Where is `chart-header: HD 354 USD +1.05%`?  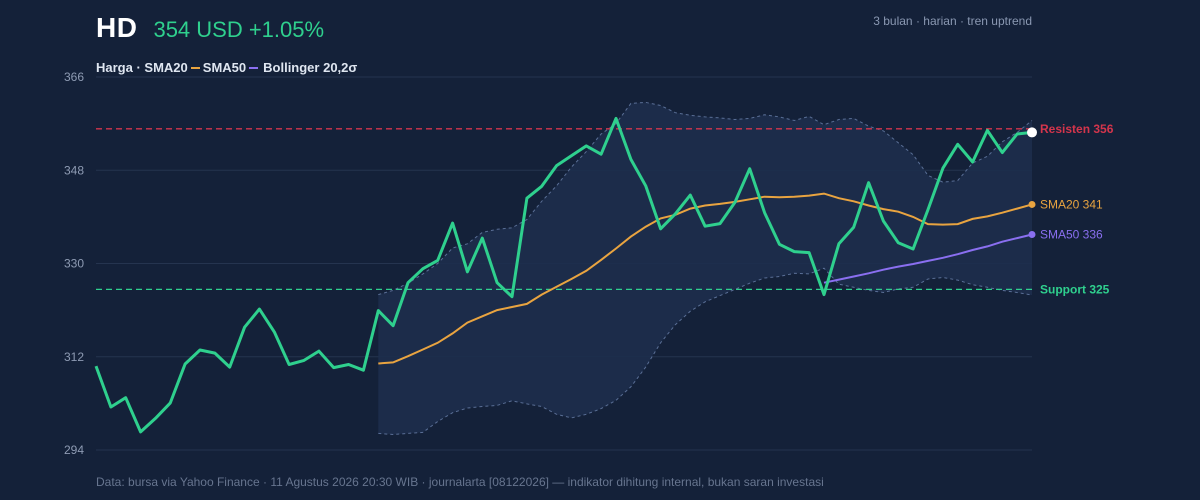
chart-header: HD 354 USD +1.05% is located at coordinates (210, 28).